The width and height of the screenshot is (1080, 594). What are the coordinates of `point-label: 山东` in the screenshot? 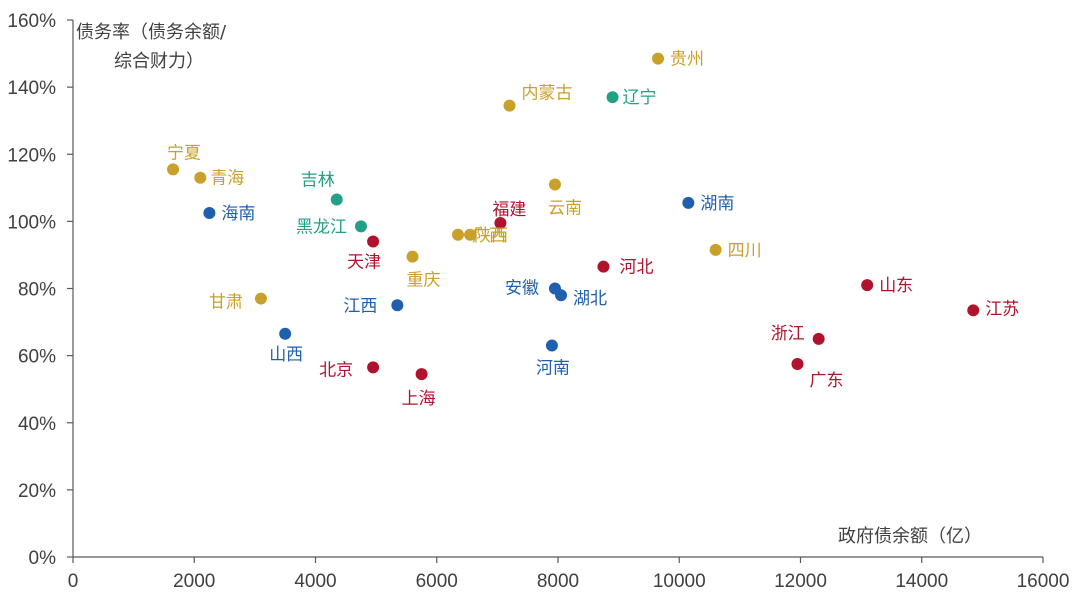 It's located at (896, 286).